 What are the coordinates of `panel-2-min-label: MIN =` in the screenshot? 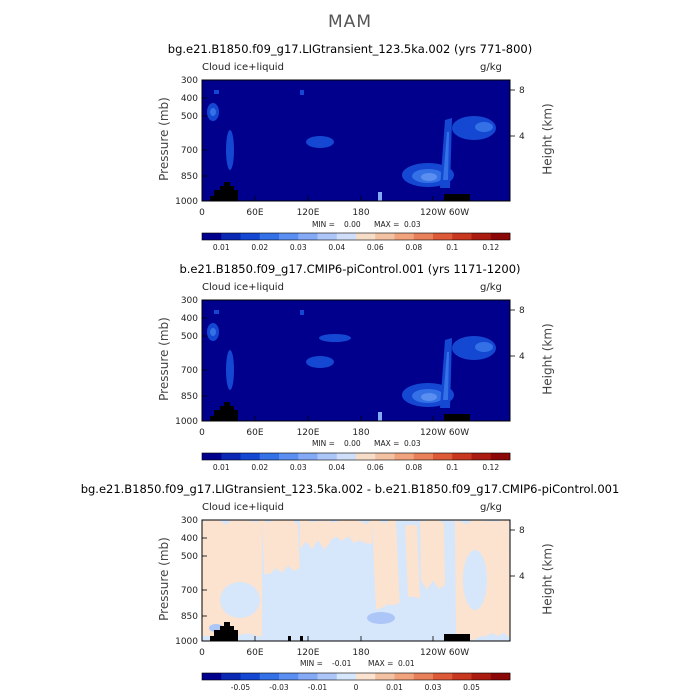 It's located at (323, 443).